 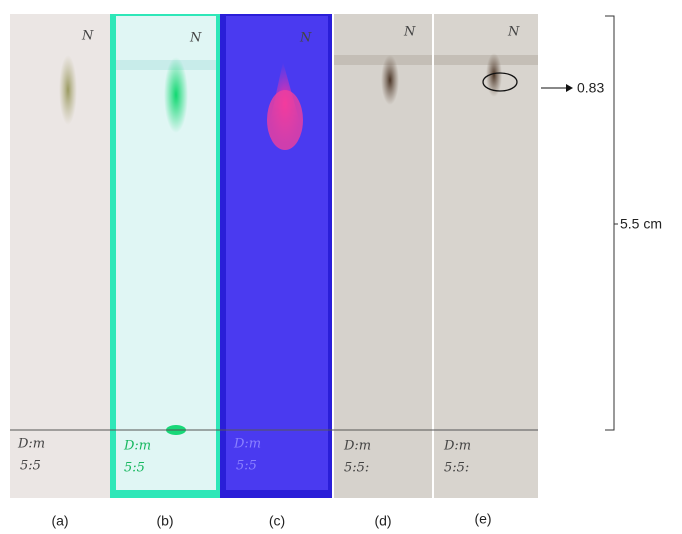 I want to click on length-bracket, so click(x=611, y=223).